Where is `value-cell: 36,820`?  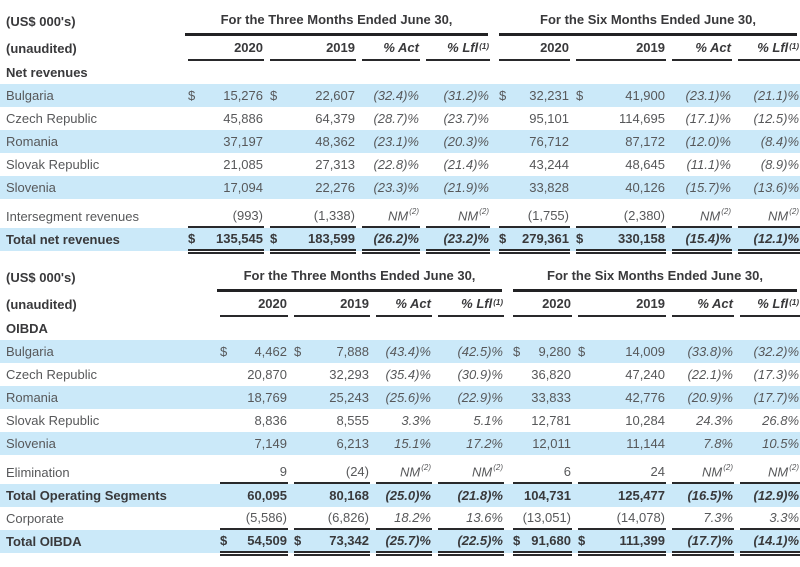
value-cell: 36,820 is located at coordinates (538, 374).